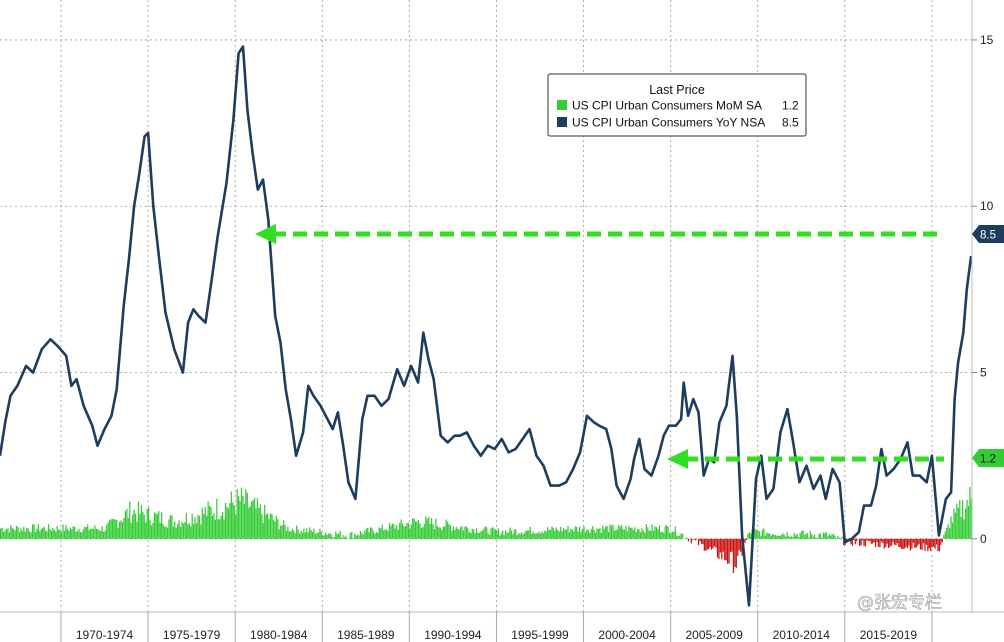 The height and width of the screenshot is (642, 1004). Describe the element at coordinates (983, 373) in the screenshot. I see `y-tick-label: 5` at that location.